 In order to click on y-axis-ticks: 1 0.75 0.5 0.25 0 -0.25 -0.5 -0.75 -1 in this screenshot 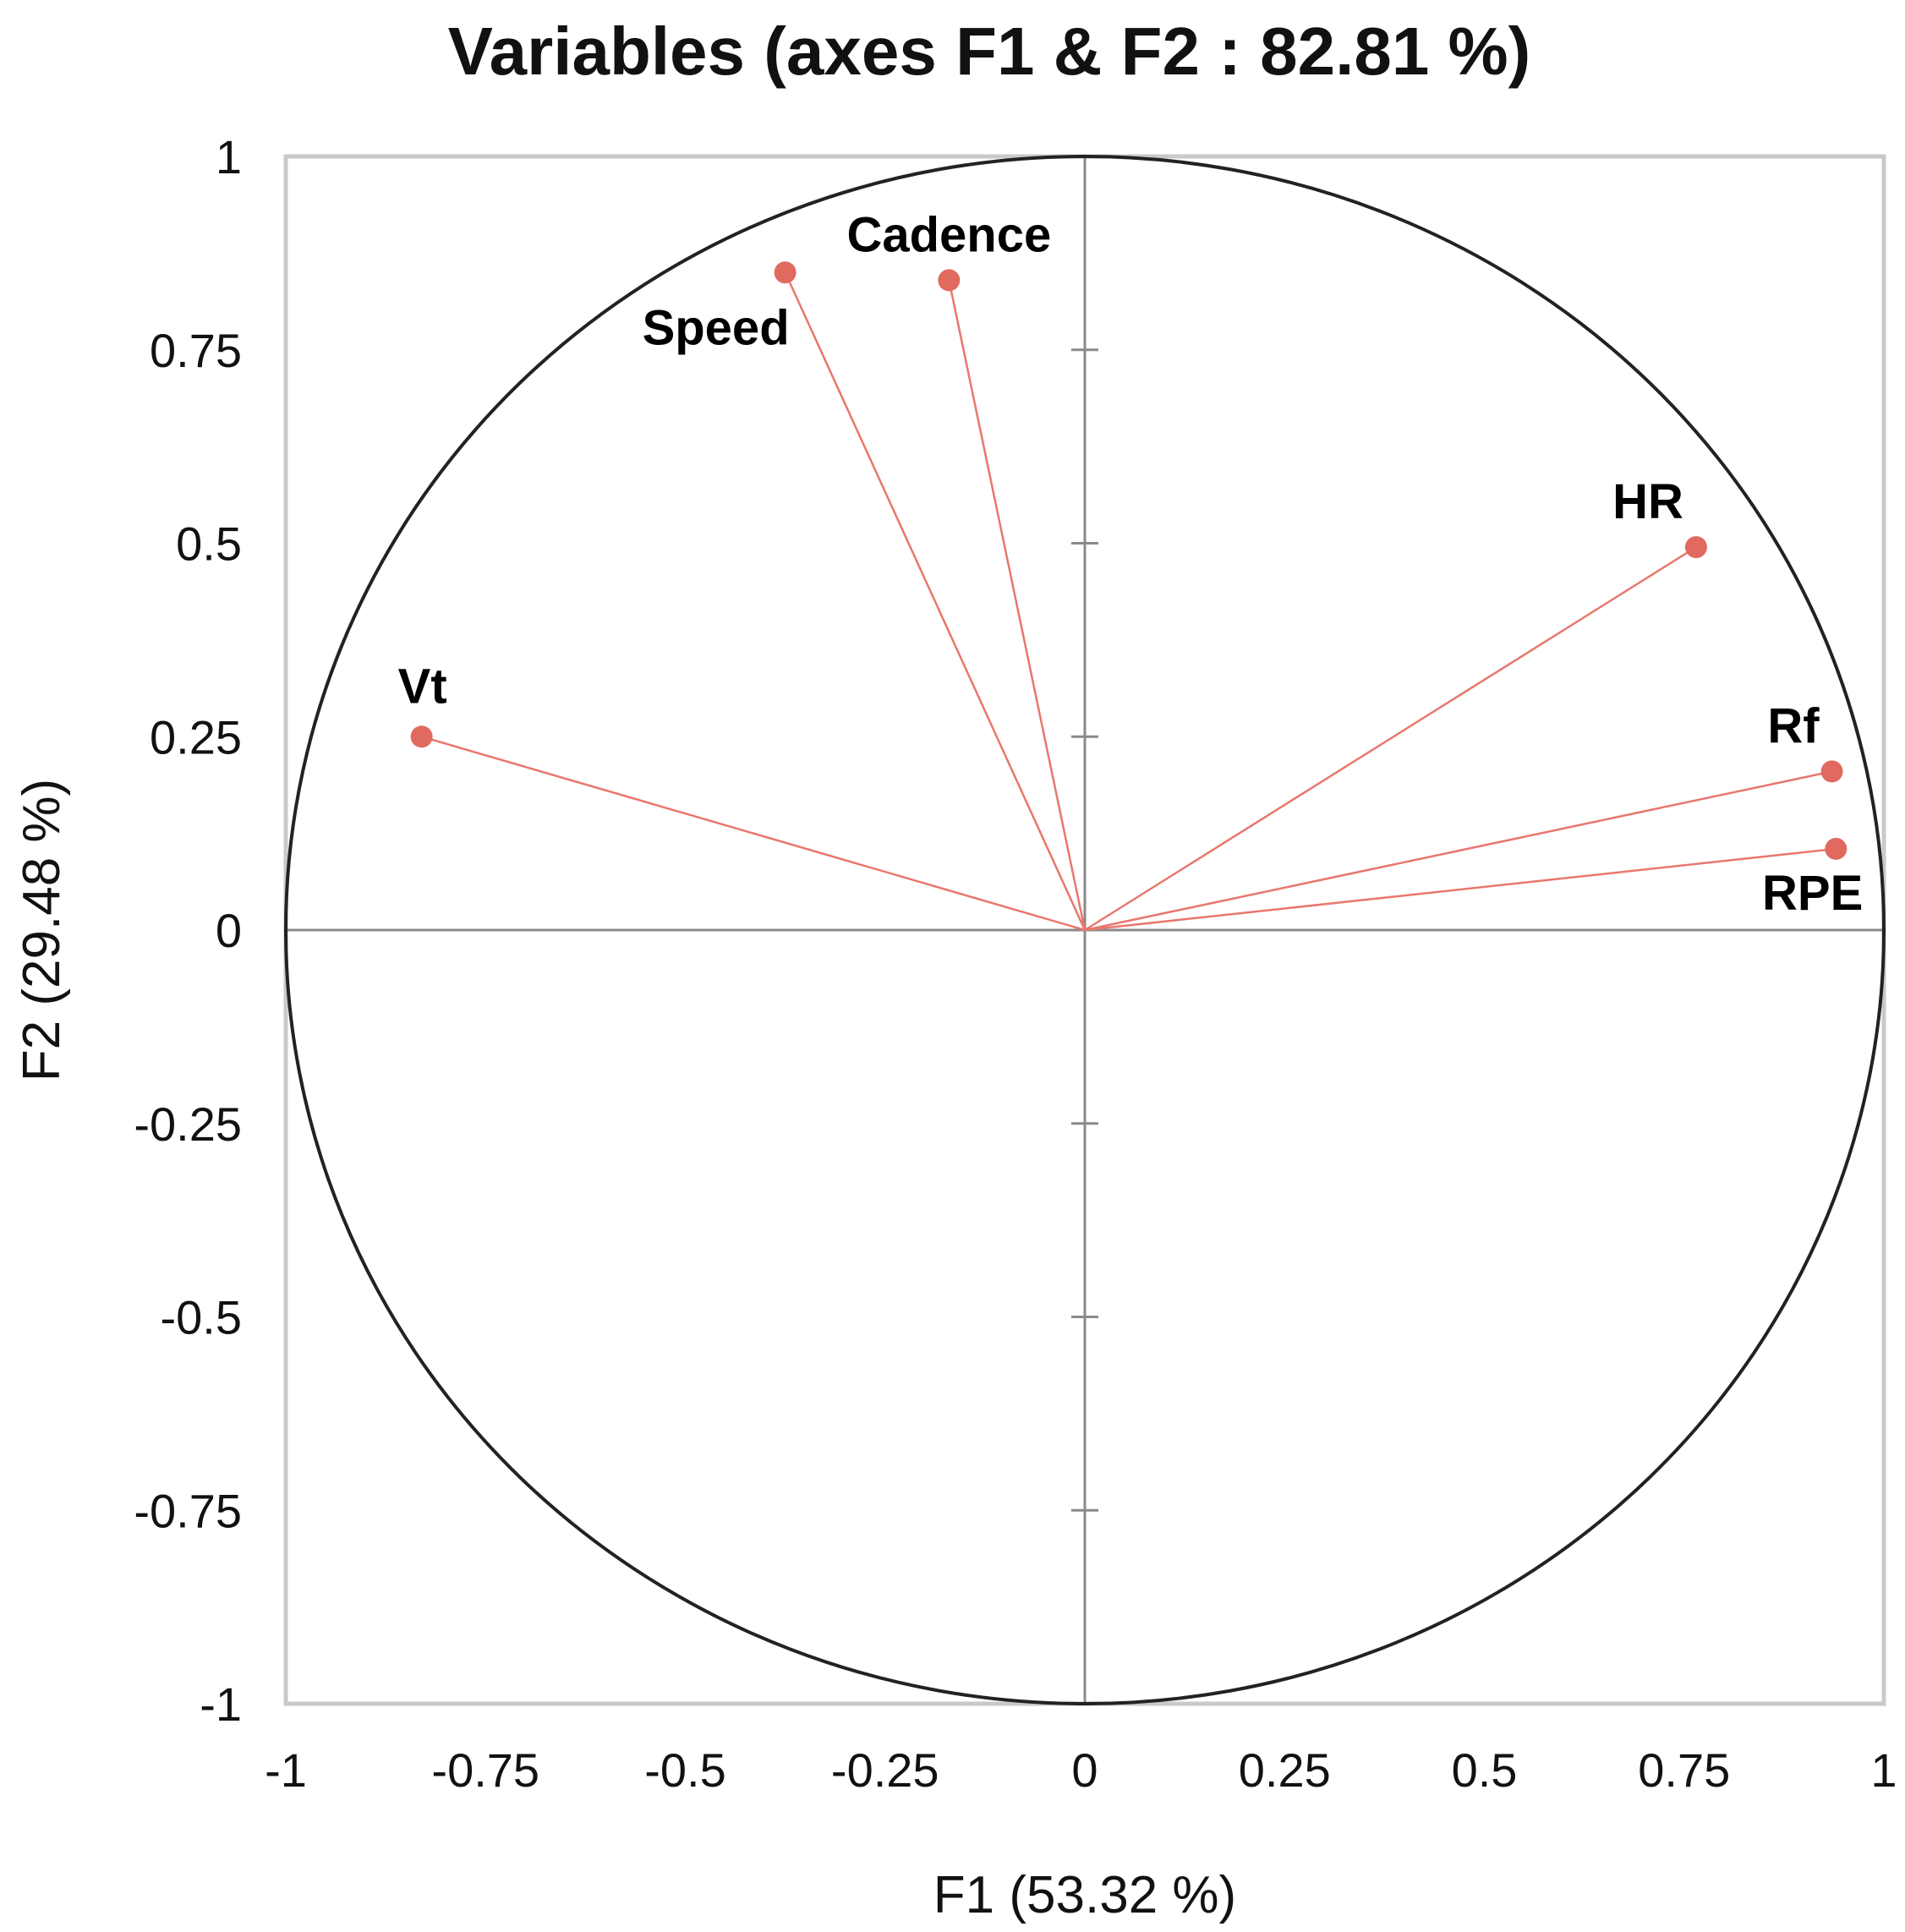, I will do `click(188, 930)`.